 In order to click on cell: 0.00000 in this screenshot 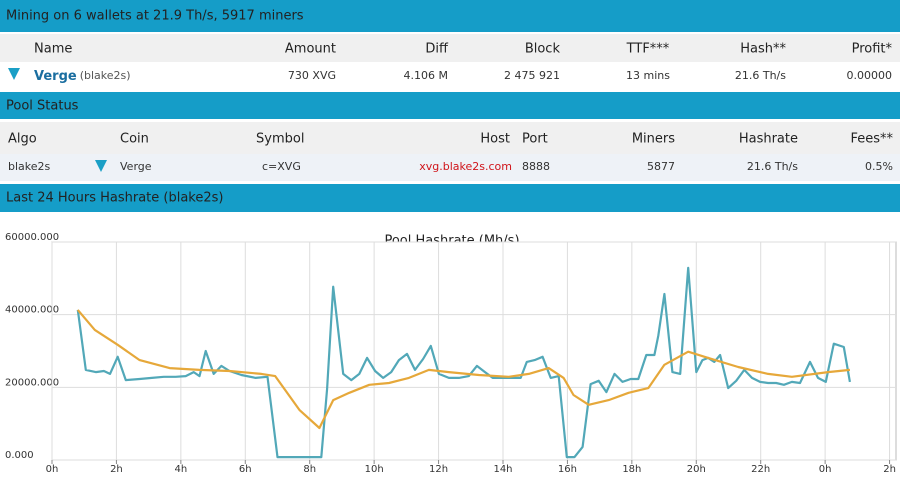, I will do `click(870, 75)`.